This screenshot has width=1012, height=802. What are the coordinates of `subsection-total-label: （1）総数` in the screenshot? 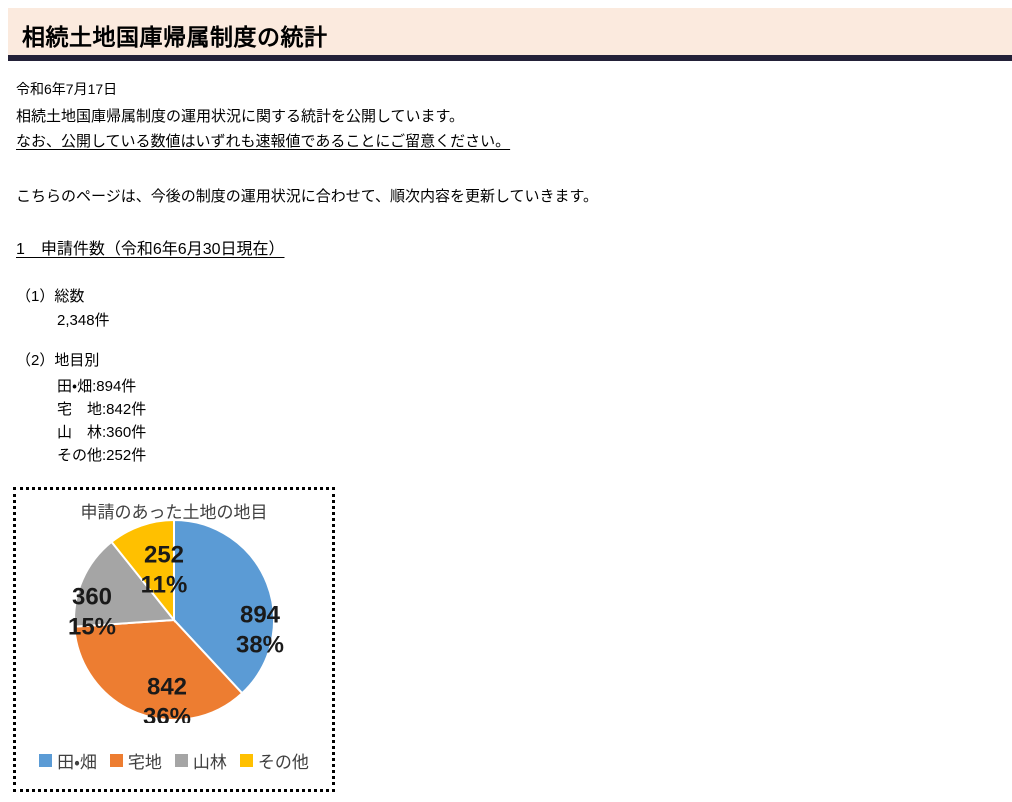 It's located at (50, 296).